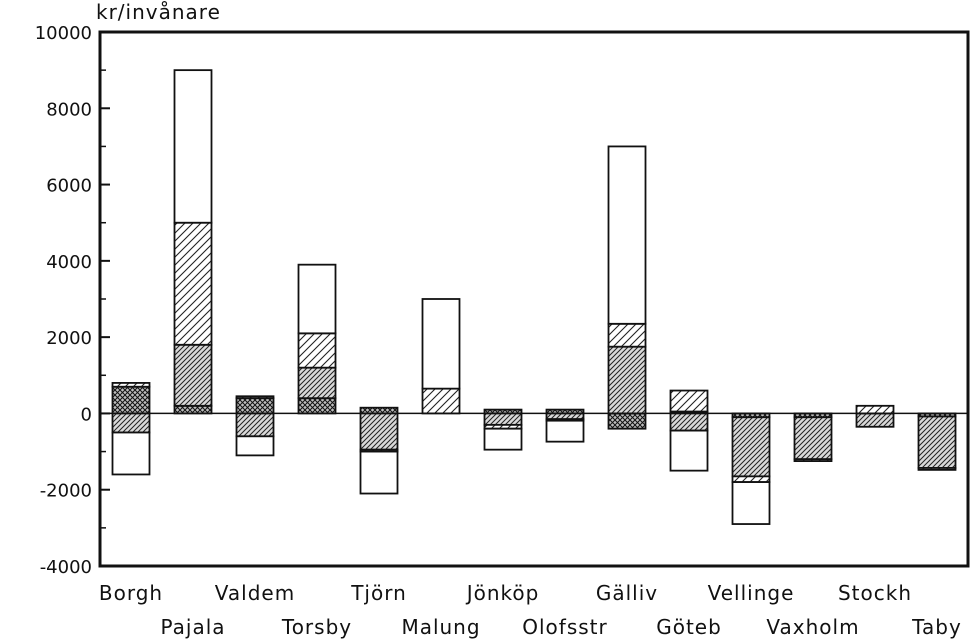 The width and height of the screenshot is (972, 641). Describe the element at coordinates (936, 627) in the screenshot. I see `category-label: Taby` at that location.